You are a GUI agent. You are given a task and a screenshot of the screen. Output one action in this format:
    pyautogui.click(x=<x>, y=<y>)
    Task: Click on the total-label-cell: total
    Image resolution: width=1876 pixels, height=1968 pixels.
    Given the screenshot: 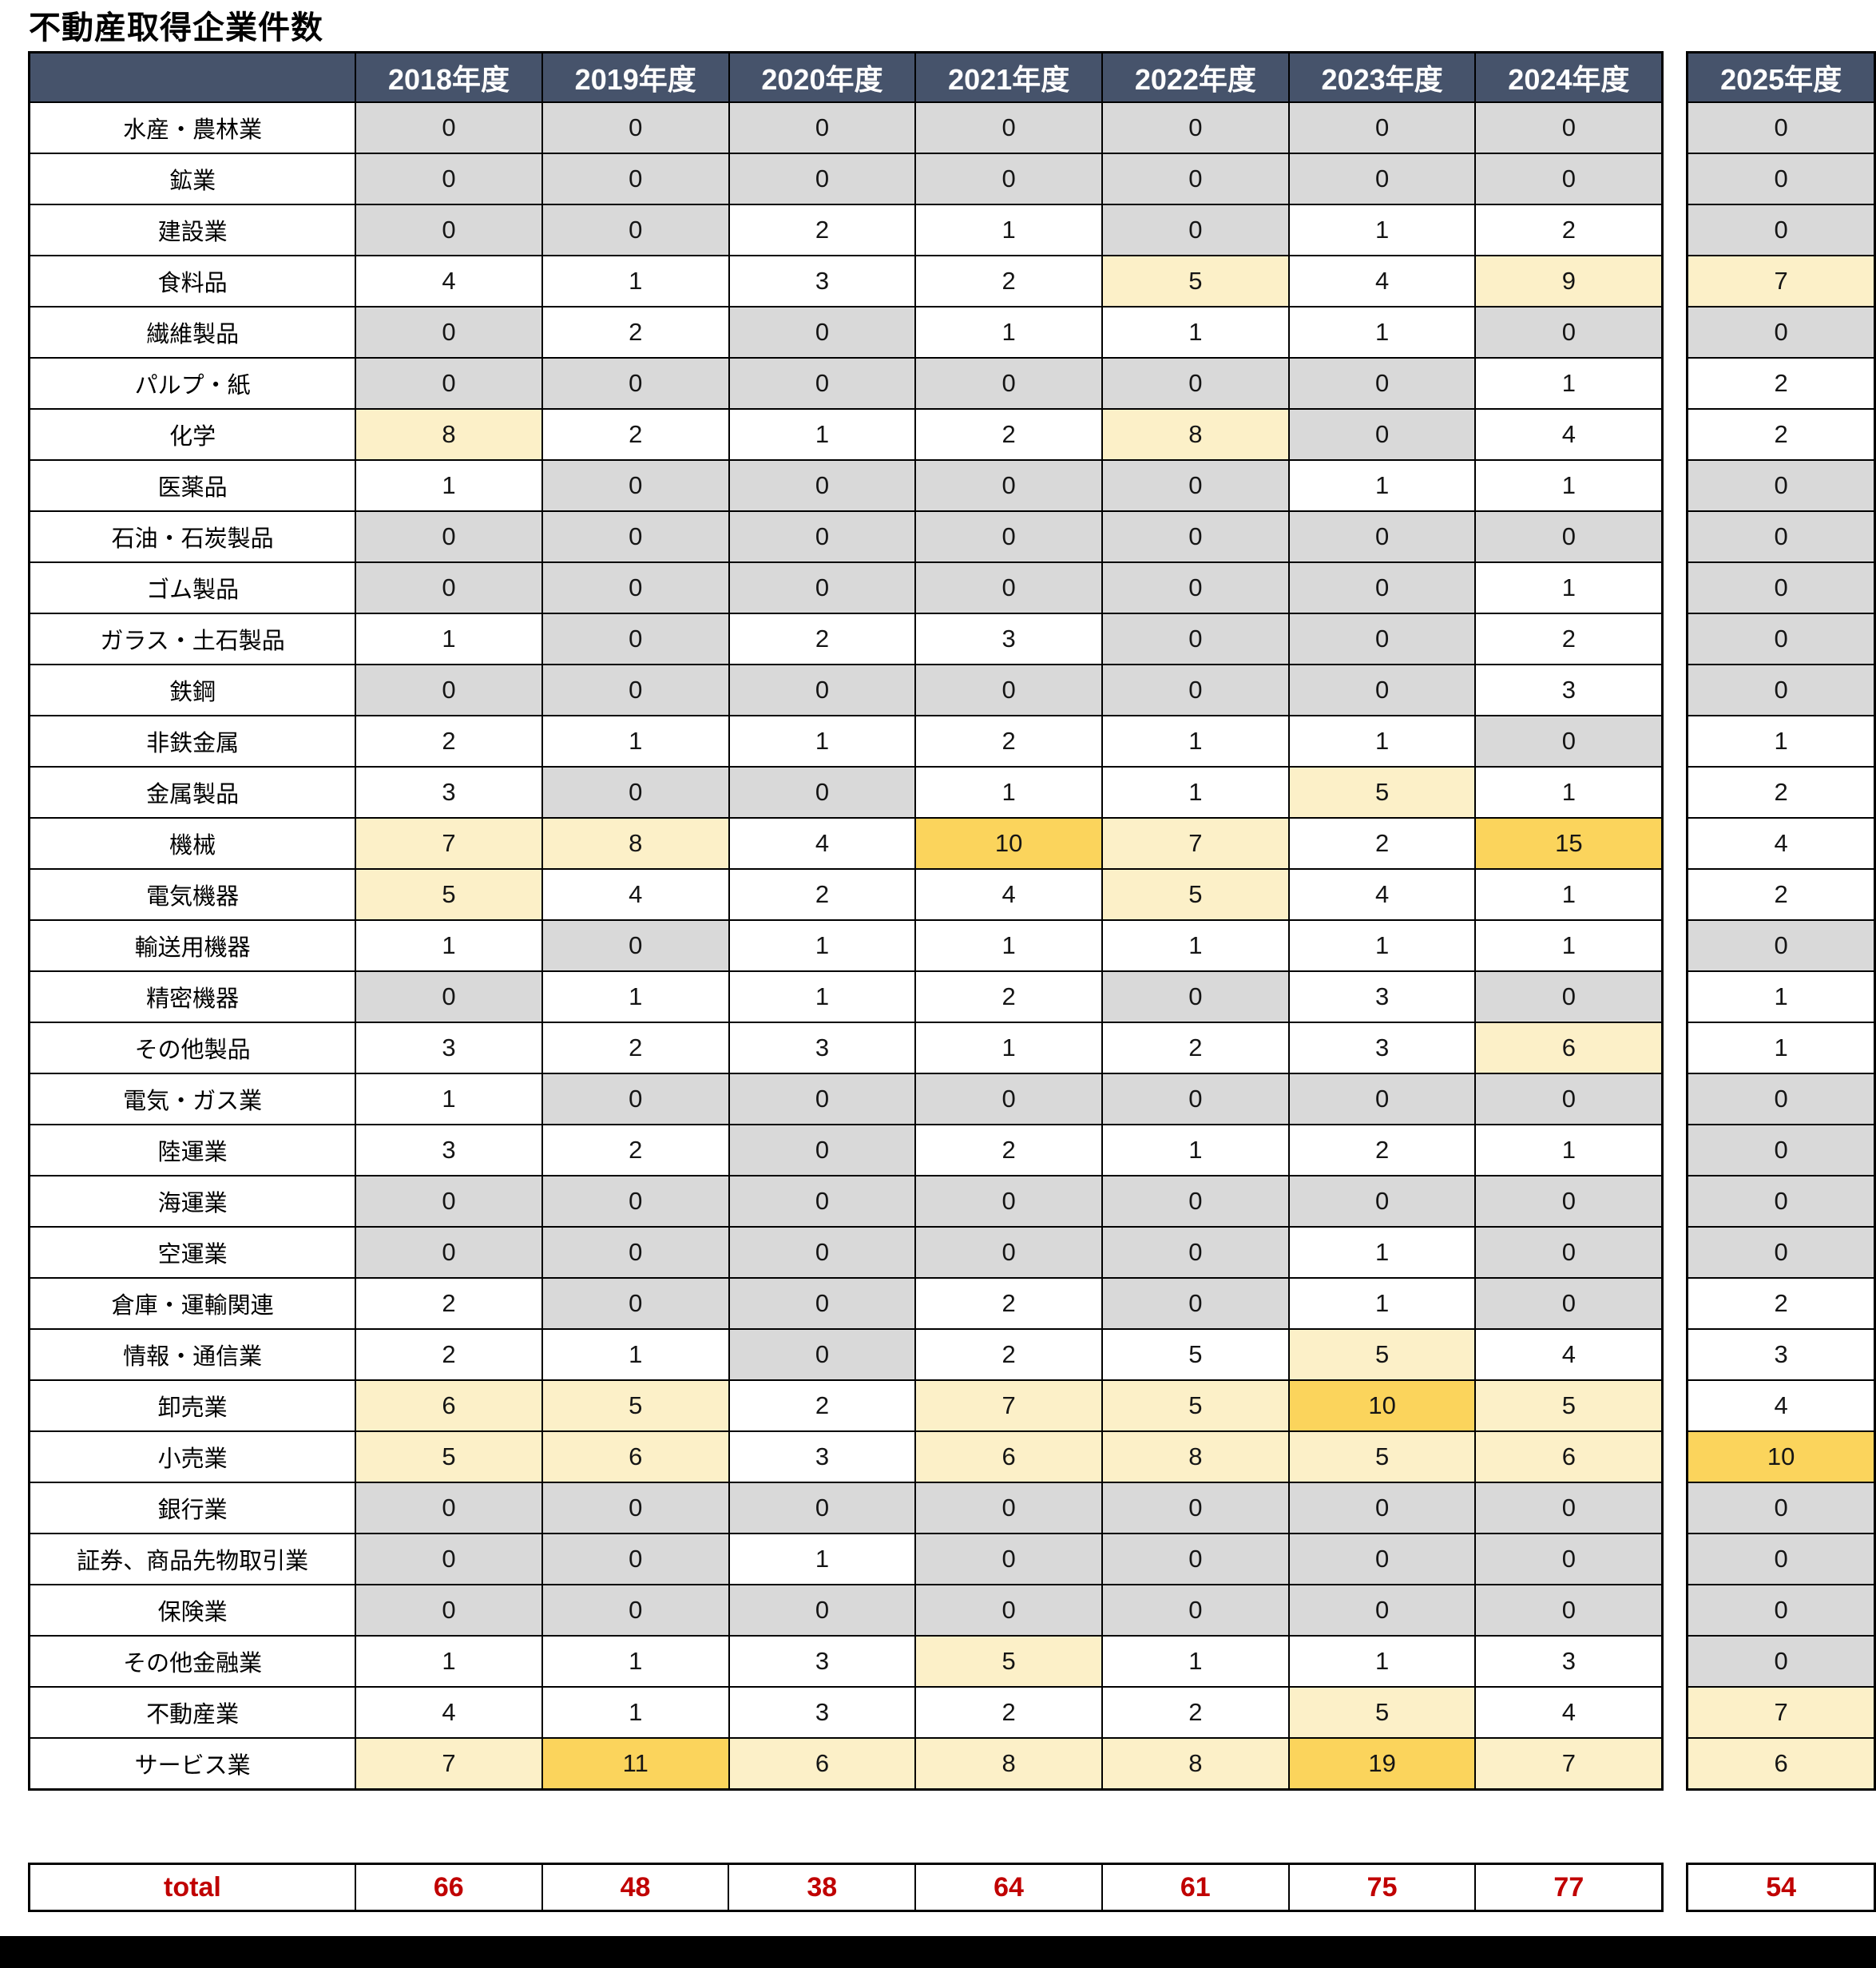 What is the action you would take?
    pyautogui.click(x=192, y=1887)
    